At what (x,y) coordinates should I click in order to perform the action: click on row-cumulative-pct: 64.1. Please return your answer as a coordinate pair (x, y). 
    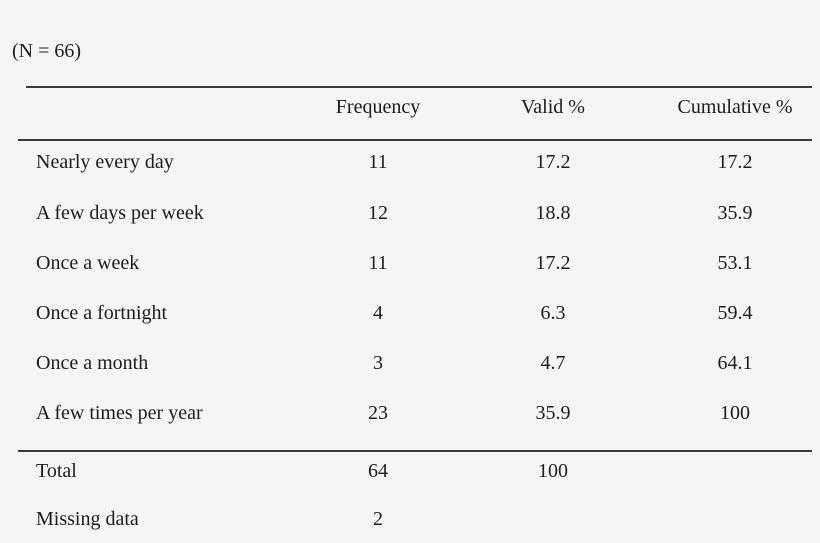
    Looking at the image, I should click on (735, 363).